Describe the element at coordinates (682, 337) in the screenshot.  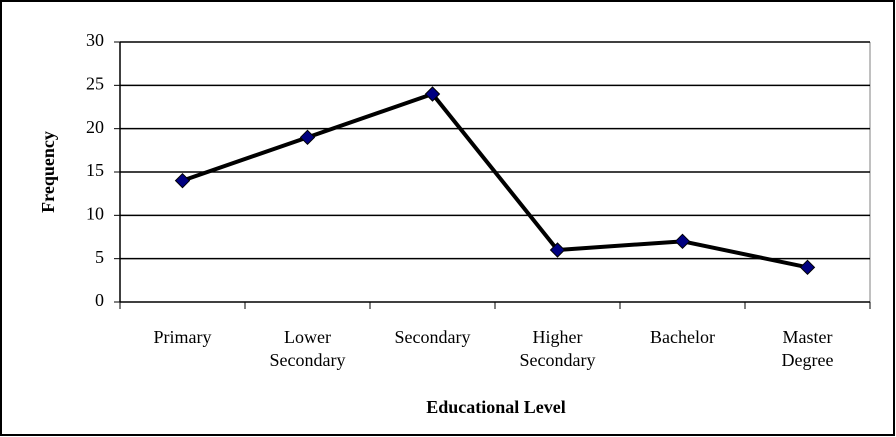
I see `x-tick-label: Bachelor` at that location.